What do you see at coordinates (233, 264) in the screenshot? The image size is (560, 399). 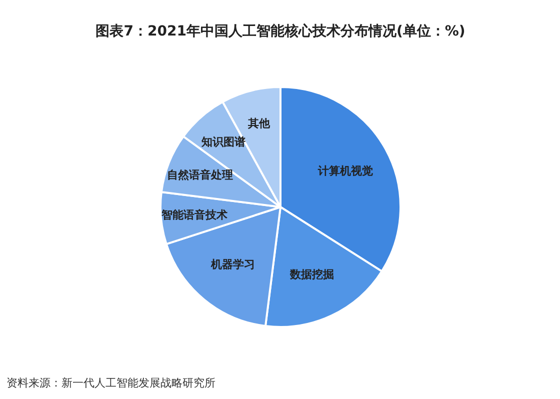 I see `slice-label: 机器学习` at bounding box center [233, 264].